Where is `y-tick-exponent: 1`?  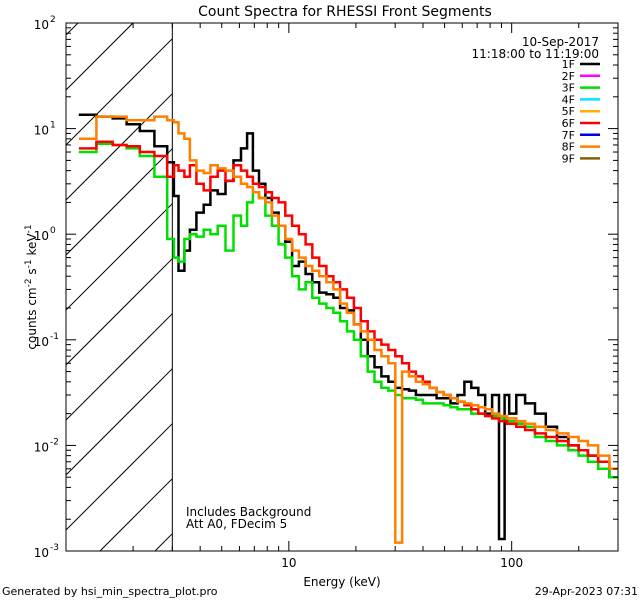
y-tick-exponent: 1 is located at coordinates (53, 126).